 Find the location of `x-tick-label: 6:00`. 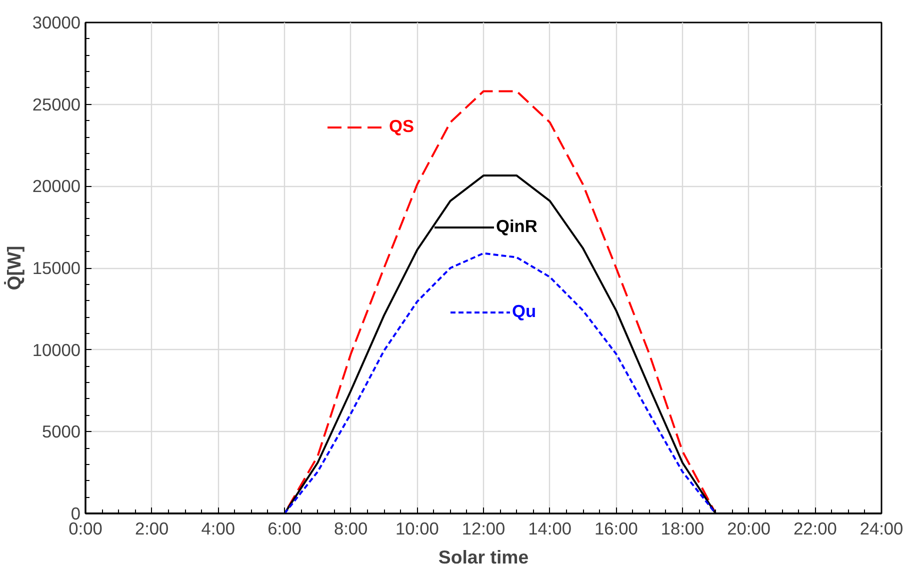

x-tick-label: 6:00 is located at coordinates (285, 528).